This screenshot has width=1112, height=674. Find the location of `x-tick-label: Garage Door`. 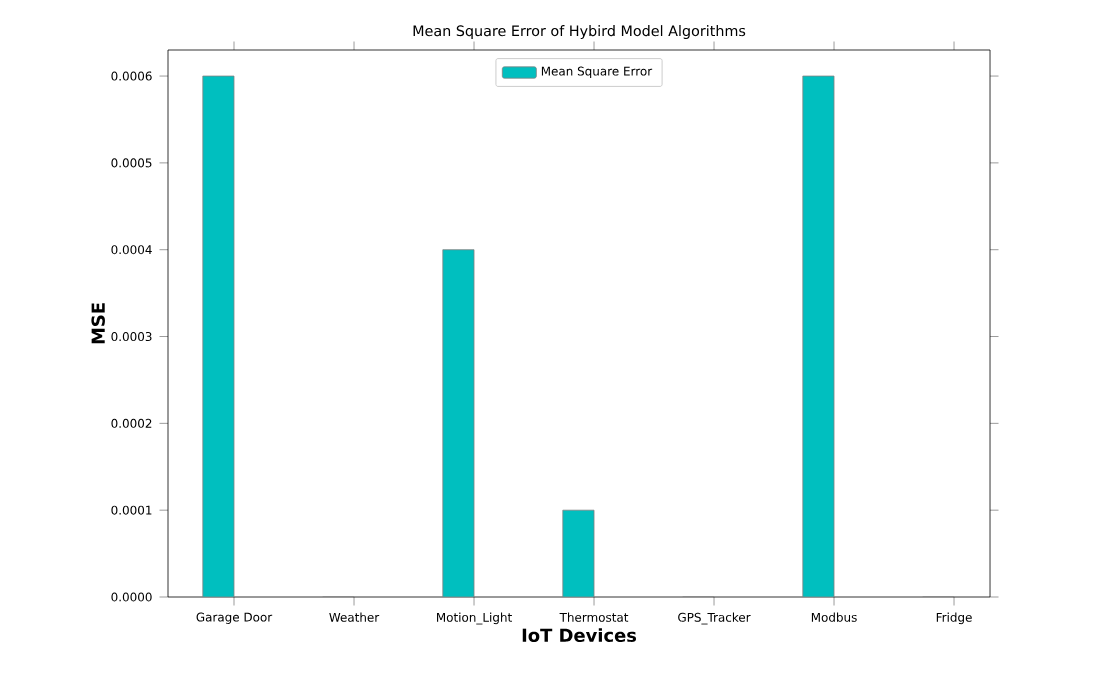

x-tick-label: Garage Door is located at coordinates (234, 618).